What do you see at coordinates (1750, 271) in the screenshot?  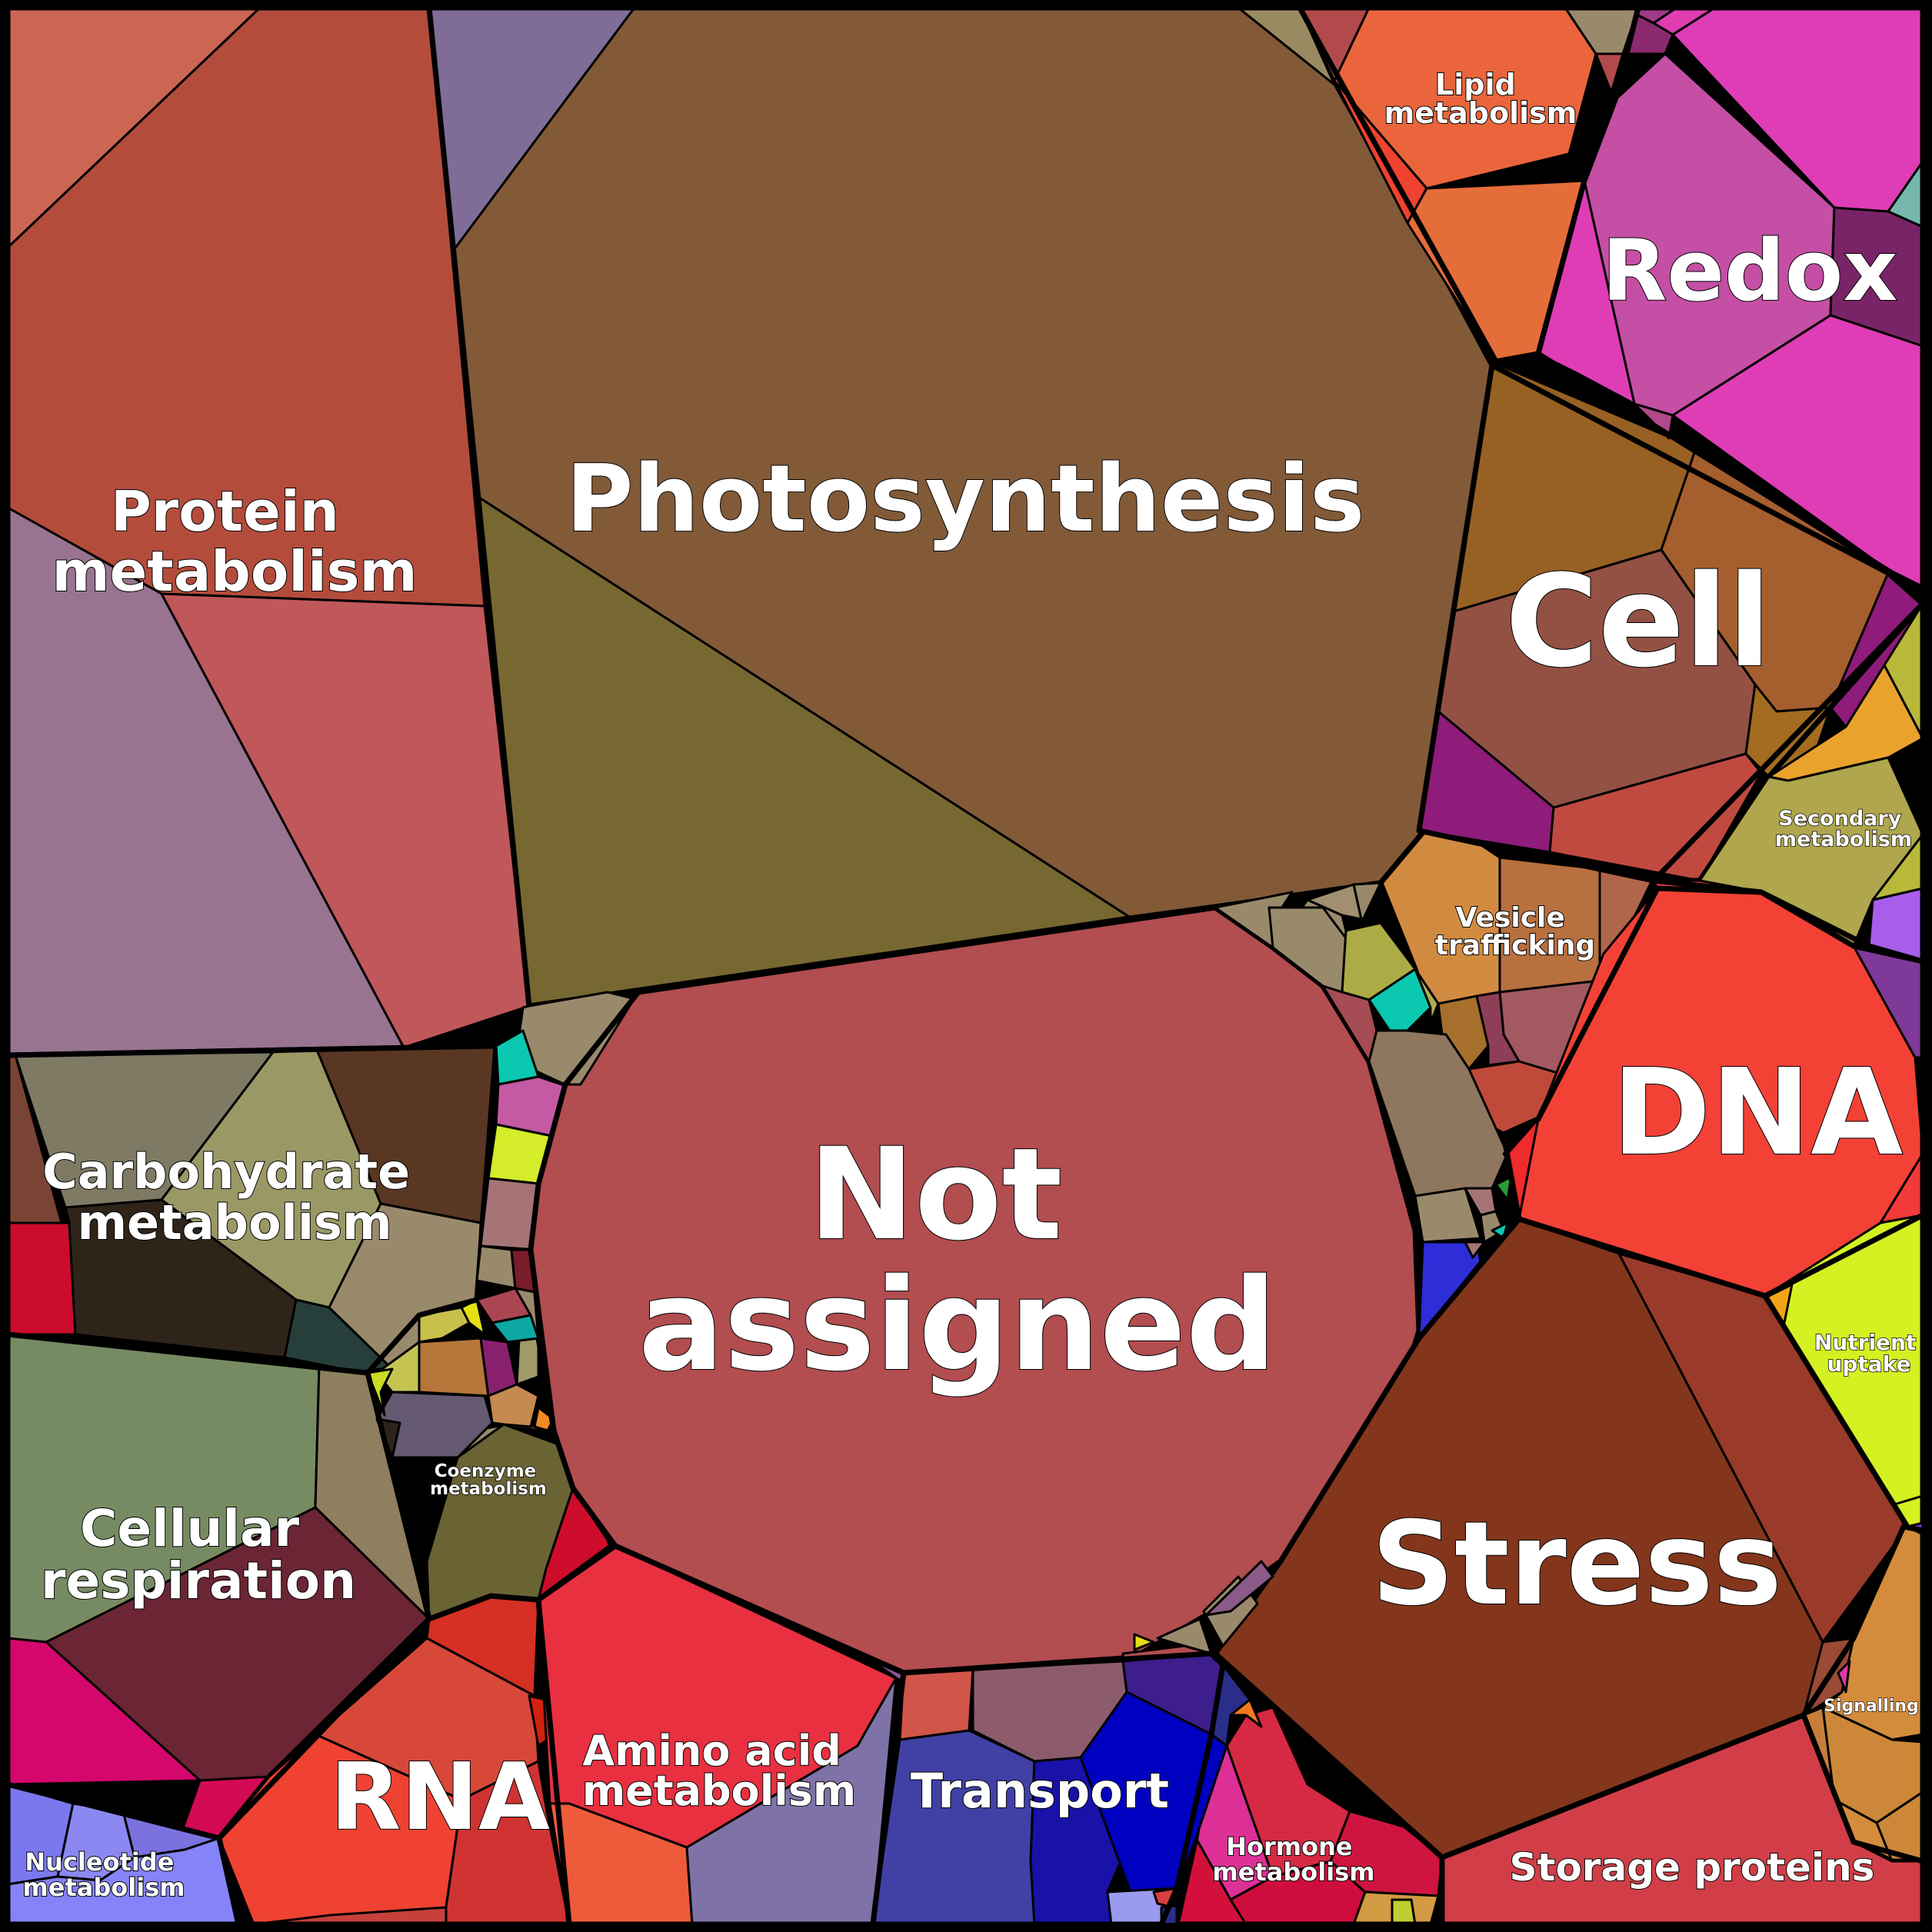 I see `redox-label: Redox` at bounding box center [1750, 271].